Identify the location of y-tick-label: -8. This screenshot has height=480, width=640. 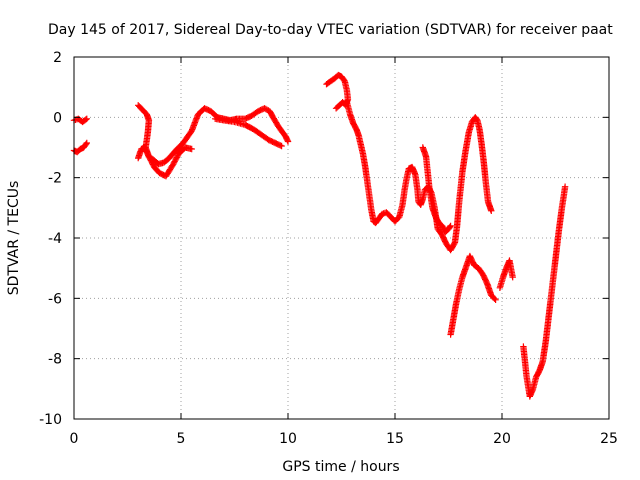
(55, 360).